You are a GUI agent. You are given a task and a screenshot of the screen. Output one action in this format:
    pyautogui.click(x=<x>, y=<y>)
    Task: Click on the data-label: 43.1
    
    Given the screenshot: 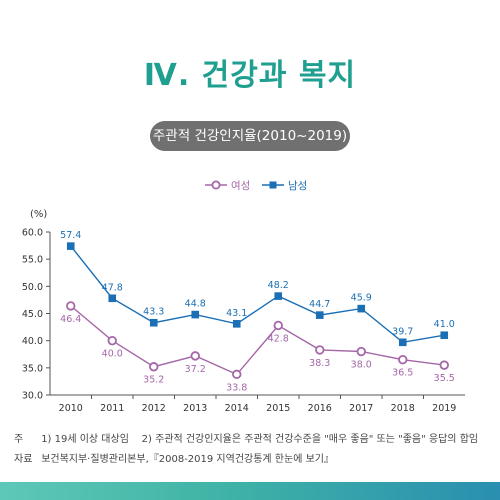 What is the action you would take?
    pyautogui.click(x=236, y=313)
    